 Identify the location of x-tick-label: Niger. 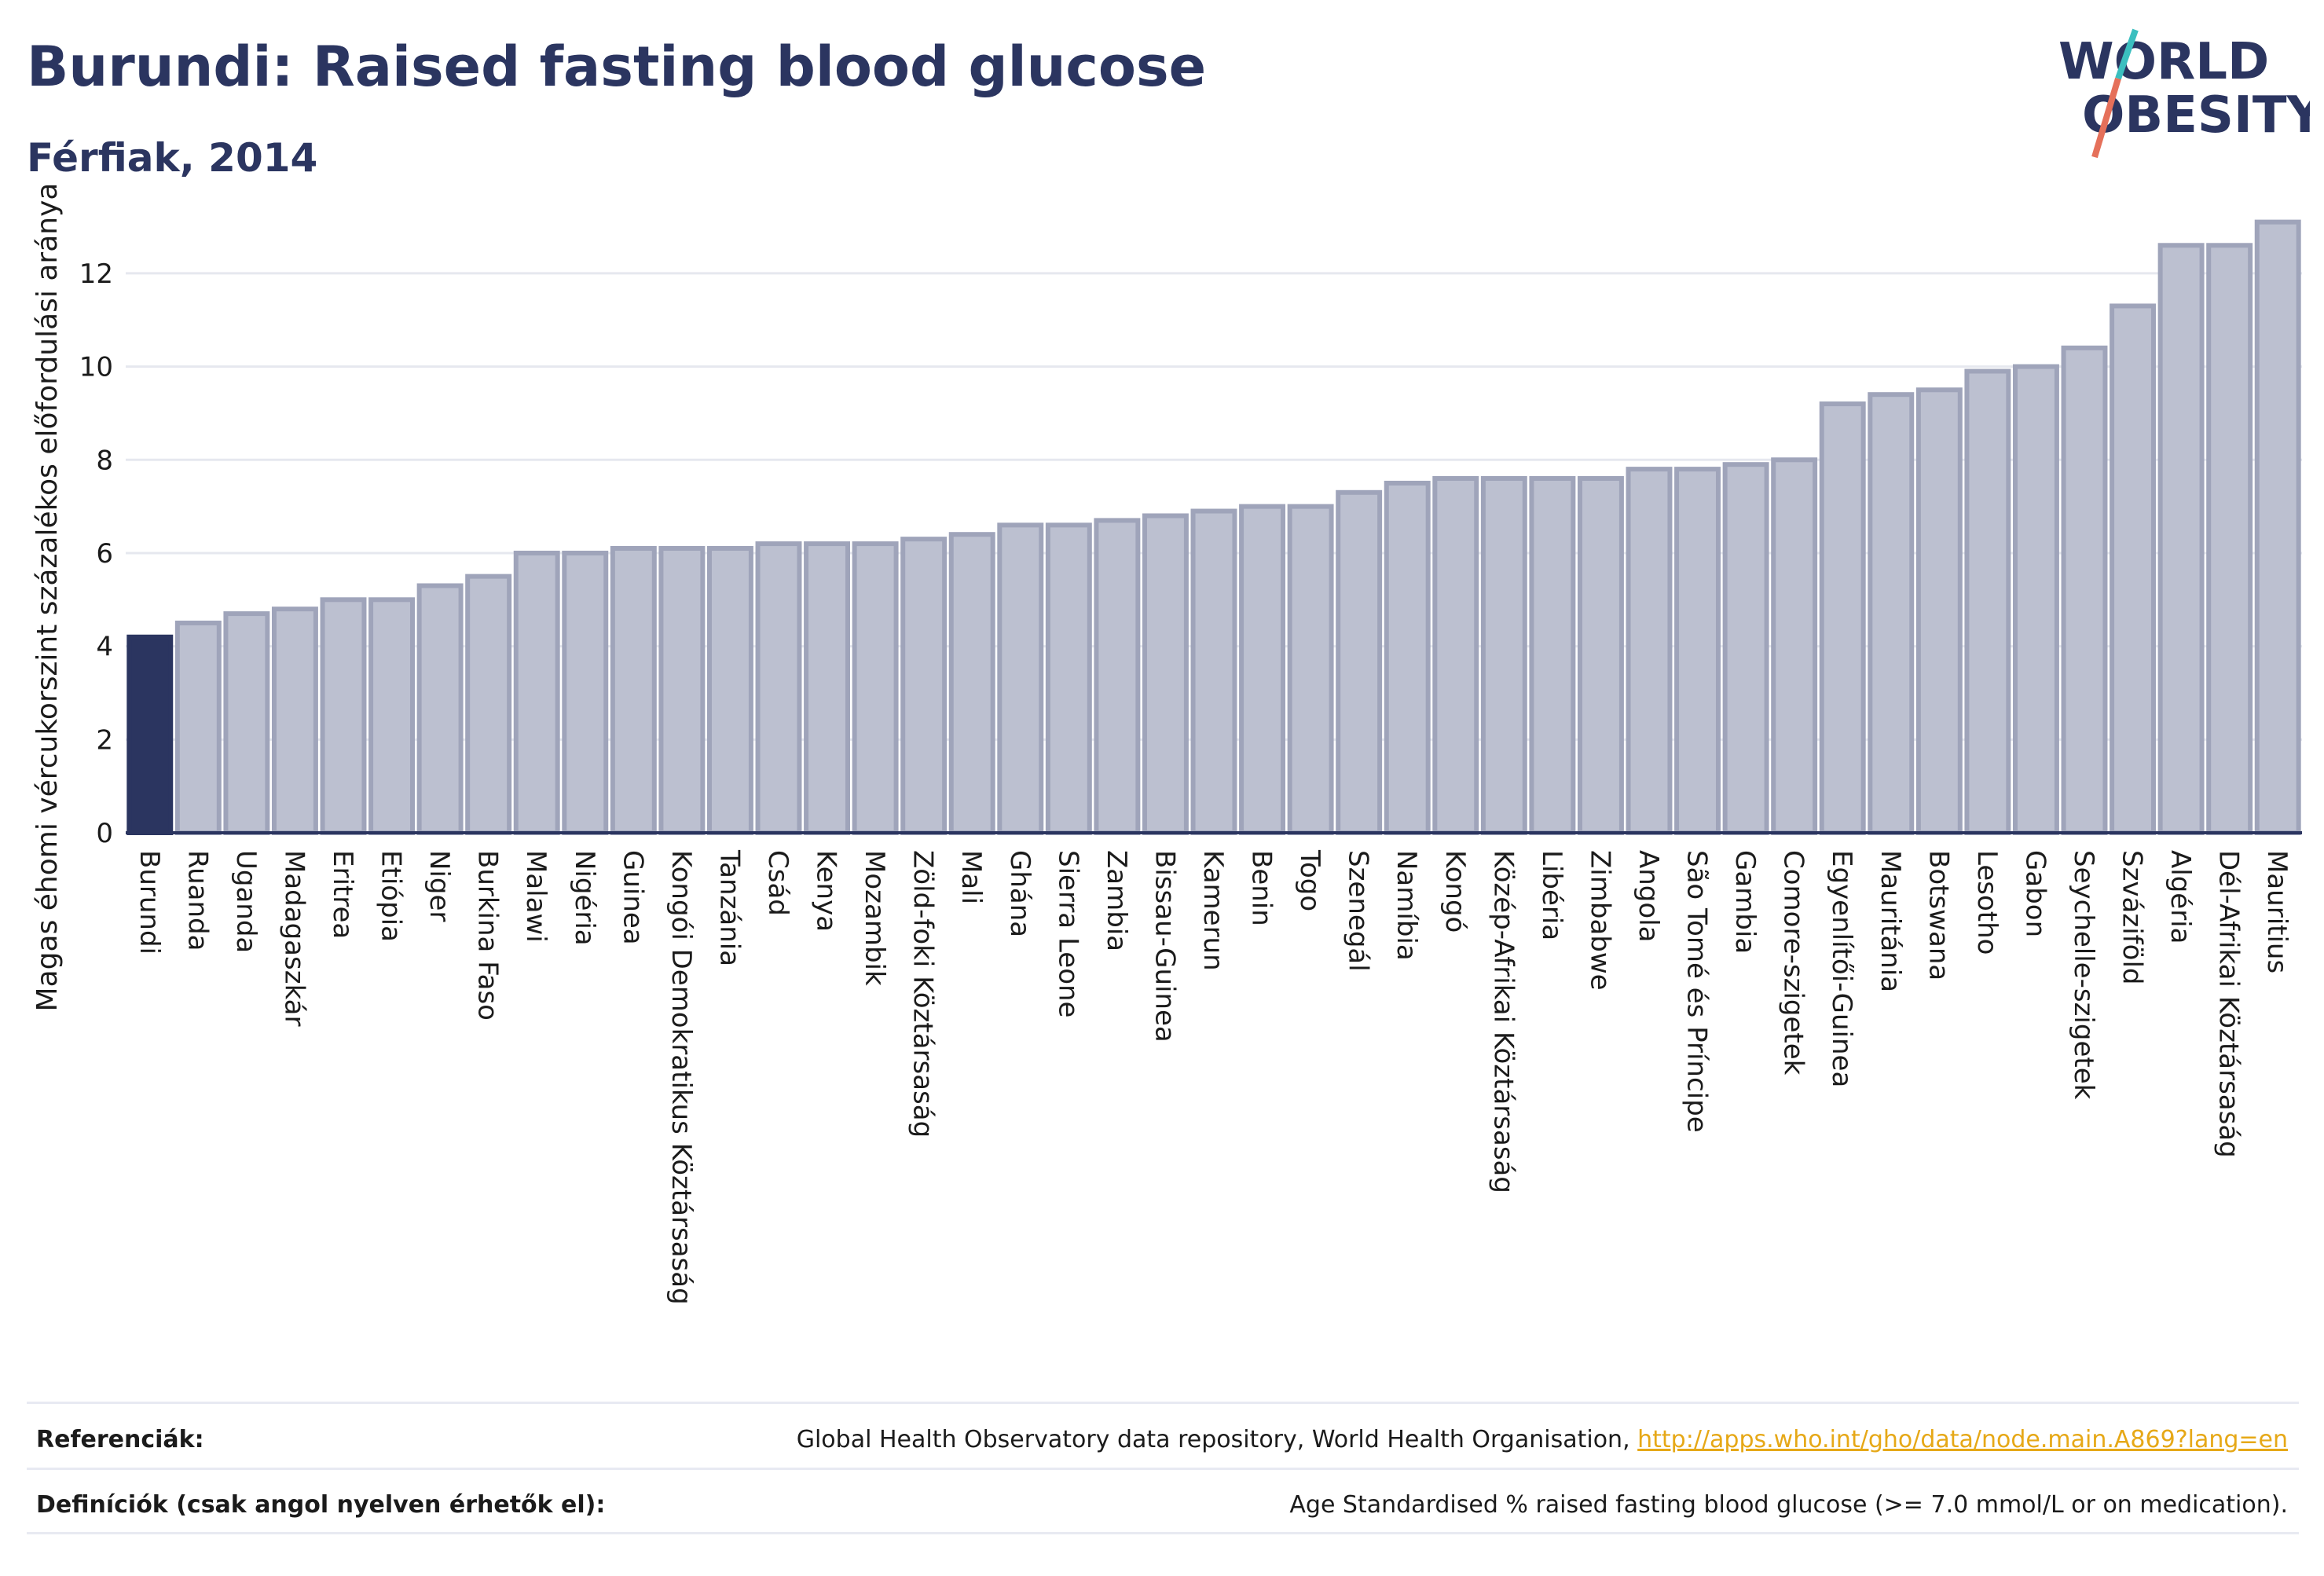
(439, 886).